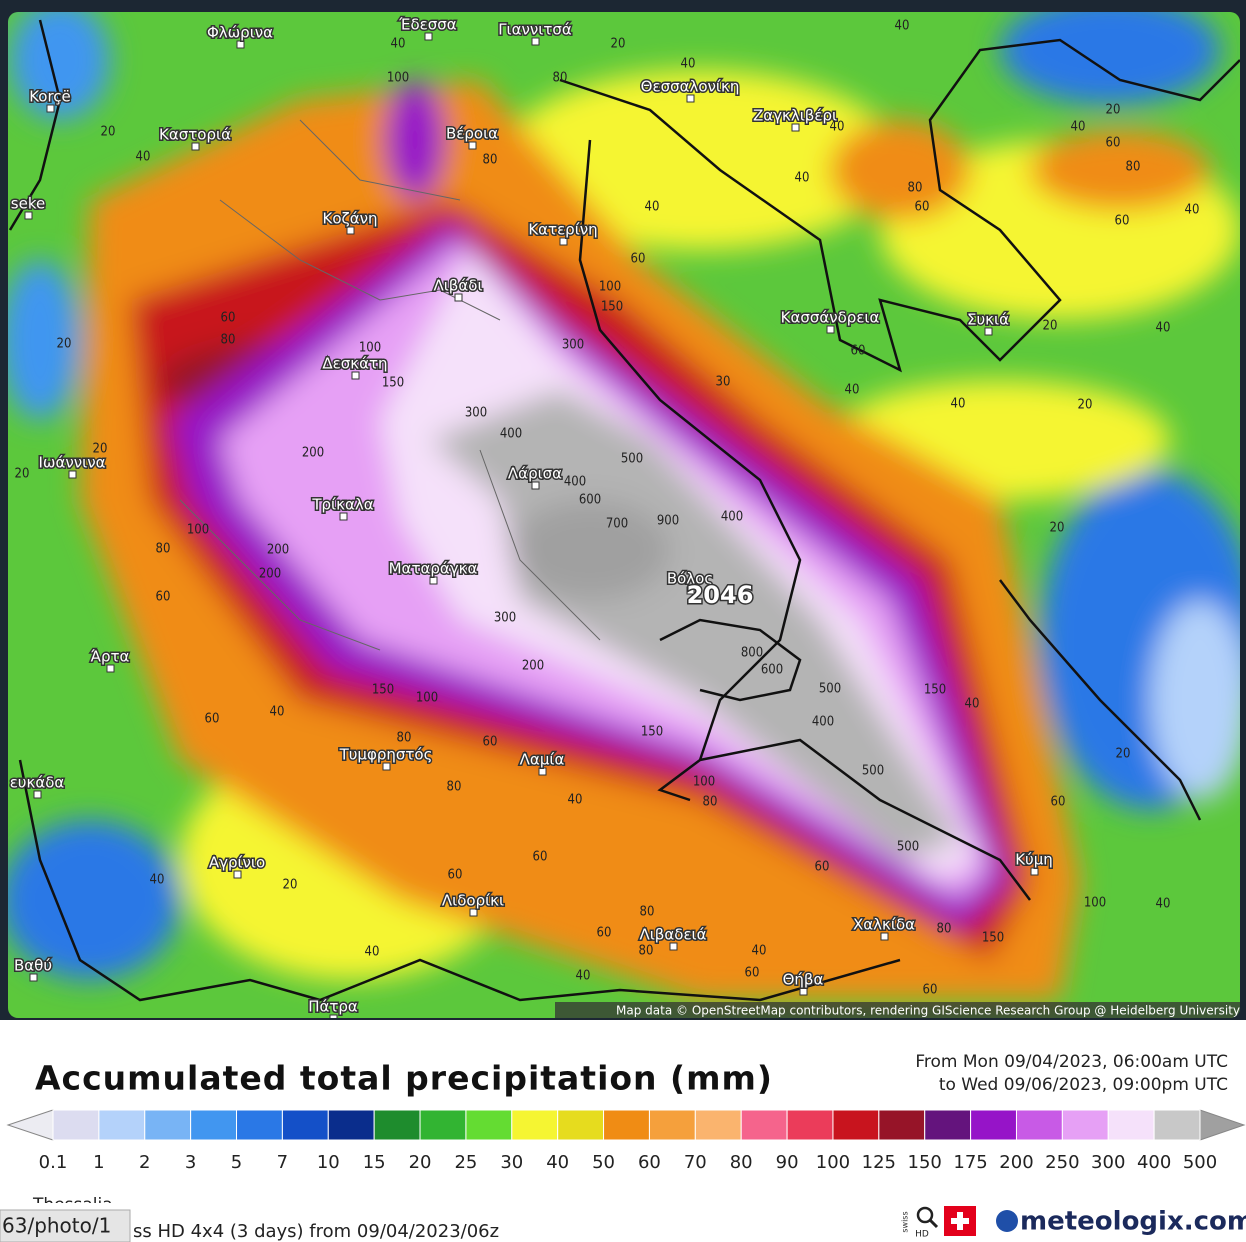  Describe the element at coordinates (1034, 860) in the screenshot. I see `place-label: Κύμη` at that location.